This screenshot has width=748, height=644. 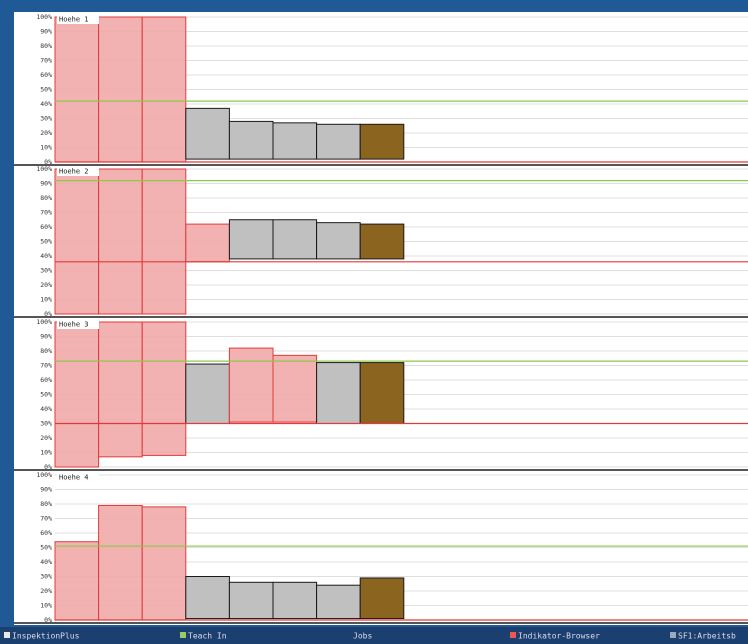 What do you see at coordinates (374, 635) in the screenshot?
I see `taskbar` at bounding box center [374, 635].